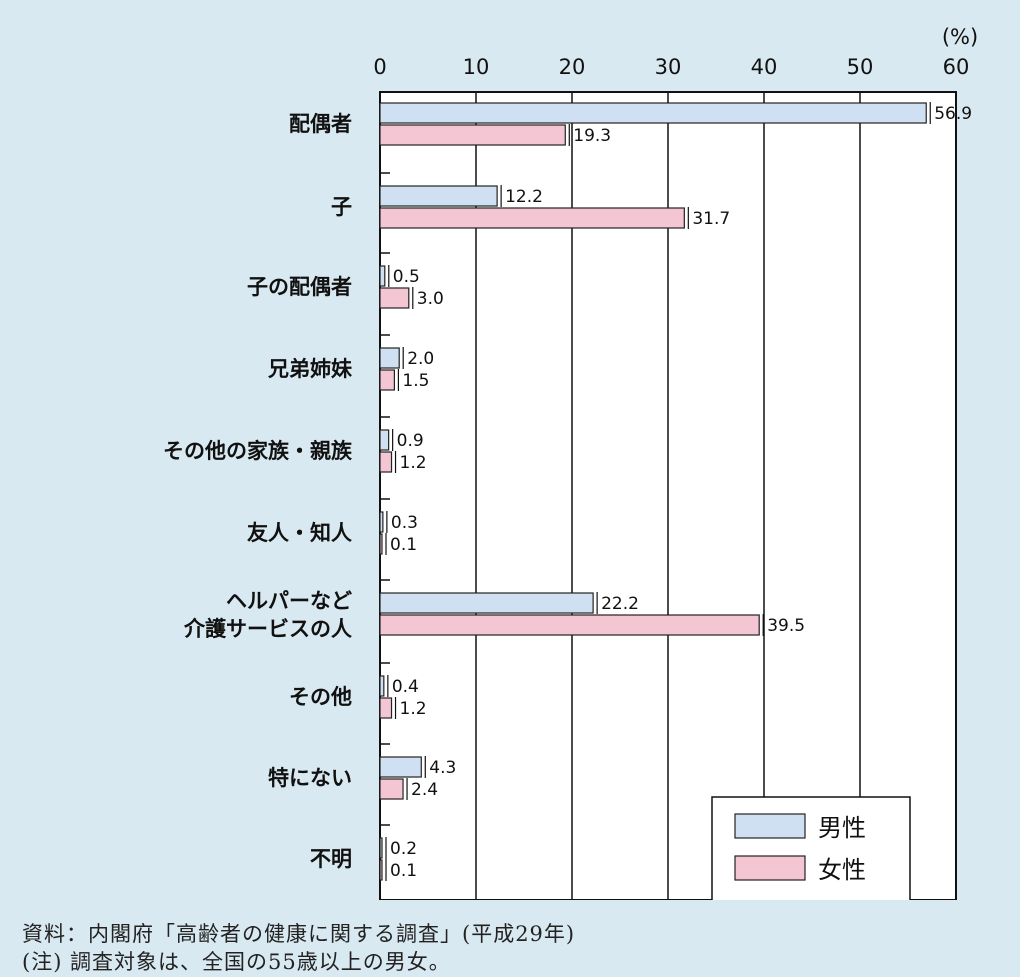 The height and width of the screenshot is (977, 1020). Describe the element at coordinates (379, 67) in the screenshot. I see `x-tick-label: 0` at that location.